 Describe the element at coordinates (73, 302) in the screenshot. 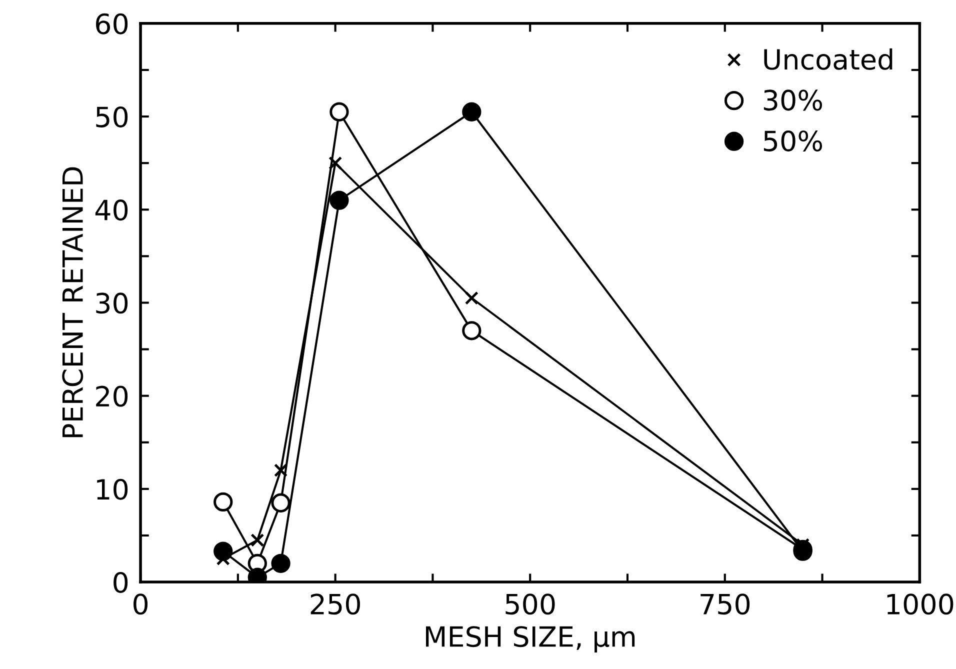

I see `y-axis-title: PERCENT RETAINED` at that location.